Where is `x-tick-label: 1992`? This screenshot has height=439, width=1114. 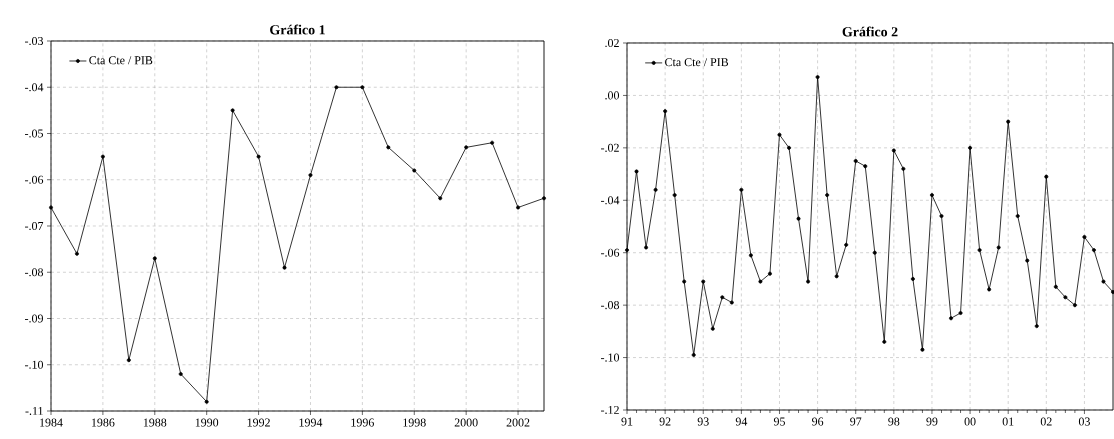
x-tick-label: 1992 is located at coordinates (258, 422).